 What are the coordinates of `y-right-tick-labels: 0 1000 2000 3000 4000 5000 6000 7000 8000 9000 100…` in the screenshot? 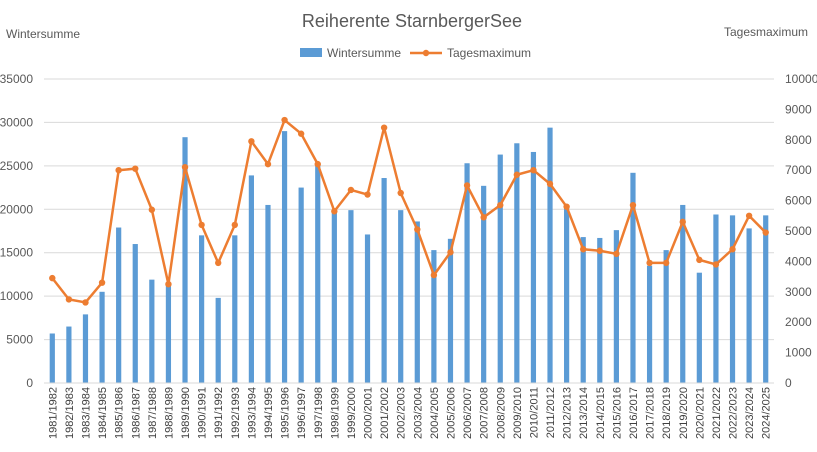 It's located at (801, 231).